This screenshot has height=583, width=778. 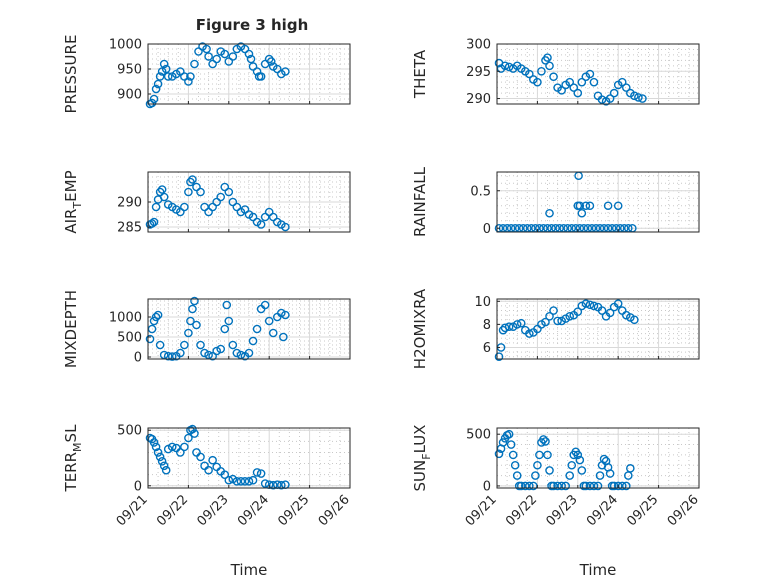 I want to click on y-tick-label: 500, so click(x=129, y=338).